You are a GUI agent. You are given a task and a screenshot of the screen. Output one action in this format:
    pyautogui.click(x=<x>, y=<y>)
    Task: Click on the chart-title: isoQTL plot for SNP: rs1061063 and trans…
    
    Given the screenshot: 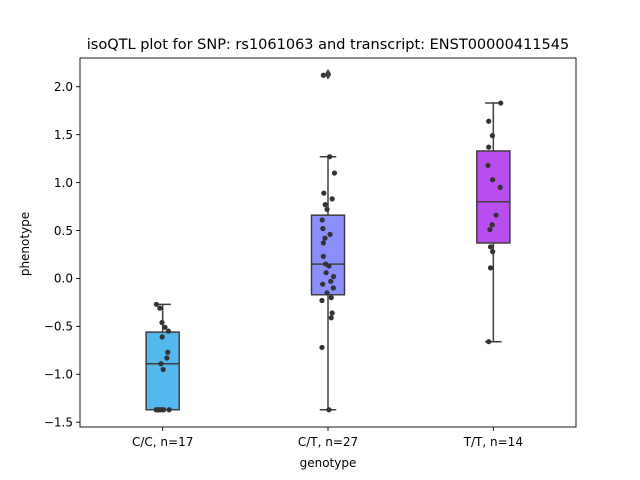 What is the action you would take?
    pyautogui.click(x=328, y=45)
    